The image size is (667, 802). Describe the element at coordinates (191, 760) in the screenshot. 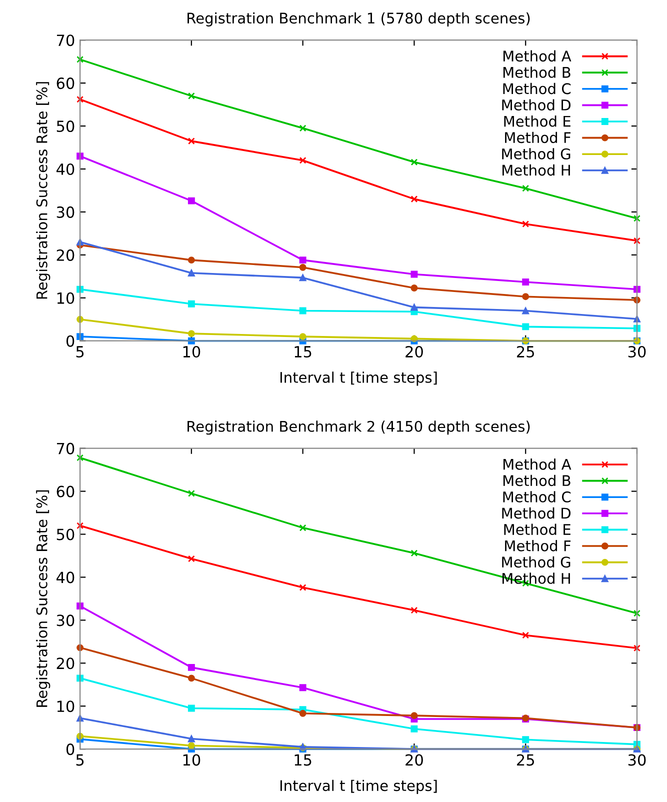

I see `x-tick-label: 10` at that location.